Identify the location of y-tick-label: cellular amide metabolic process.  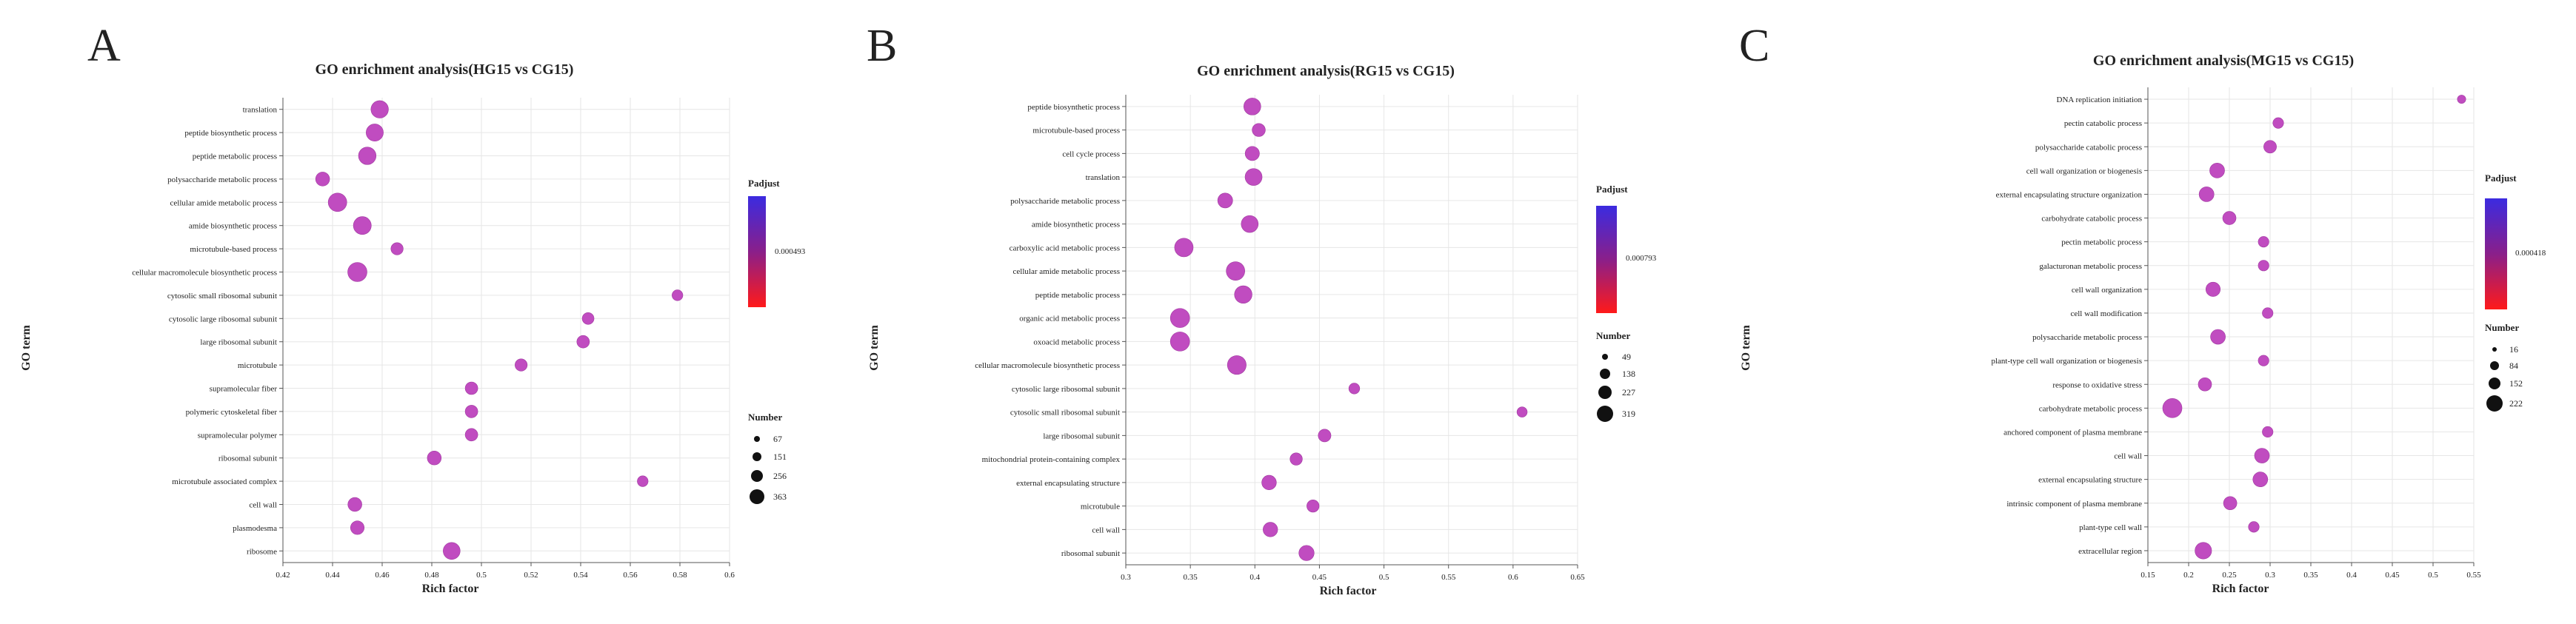
(1066, 271).